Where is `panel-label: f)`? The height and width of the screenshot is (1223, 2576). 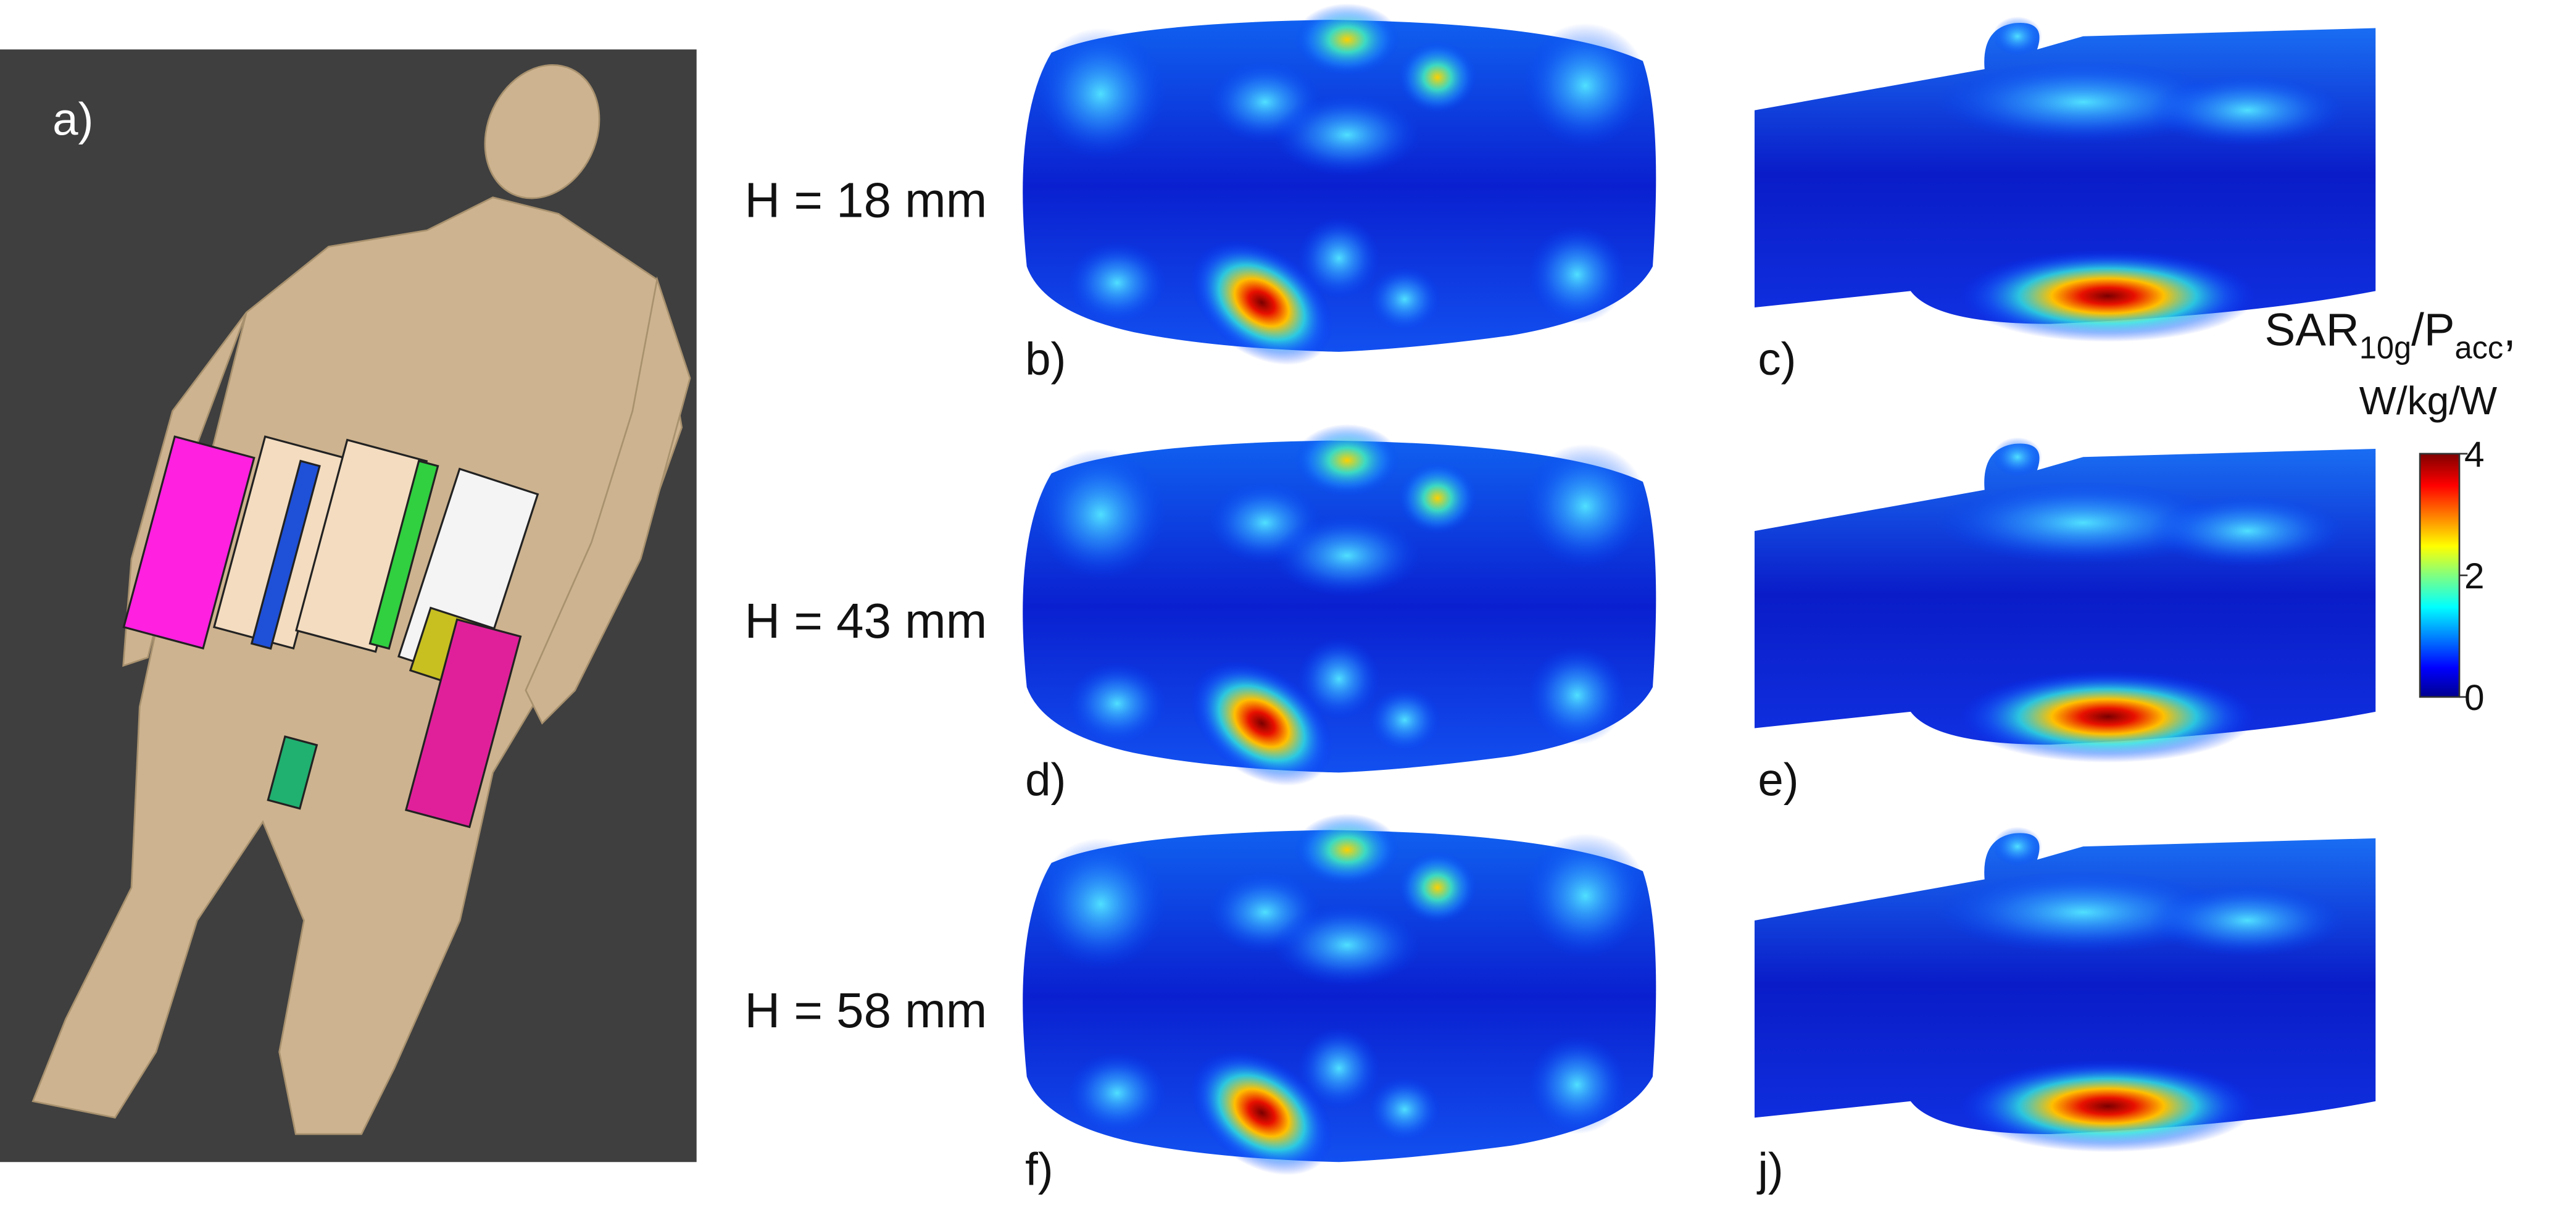 panel-label: f) is located at coordinates (1039, 1169).